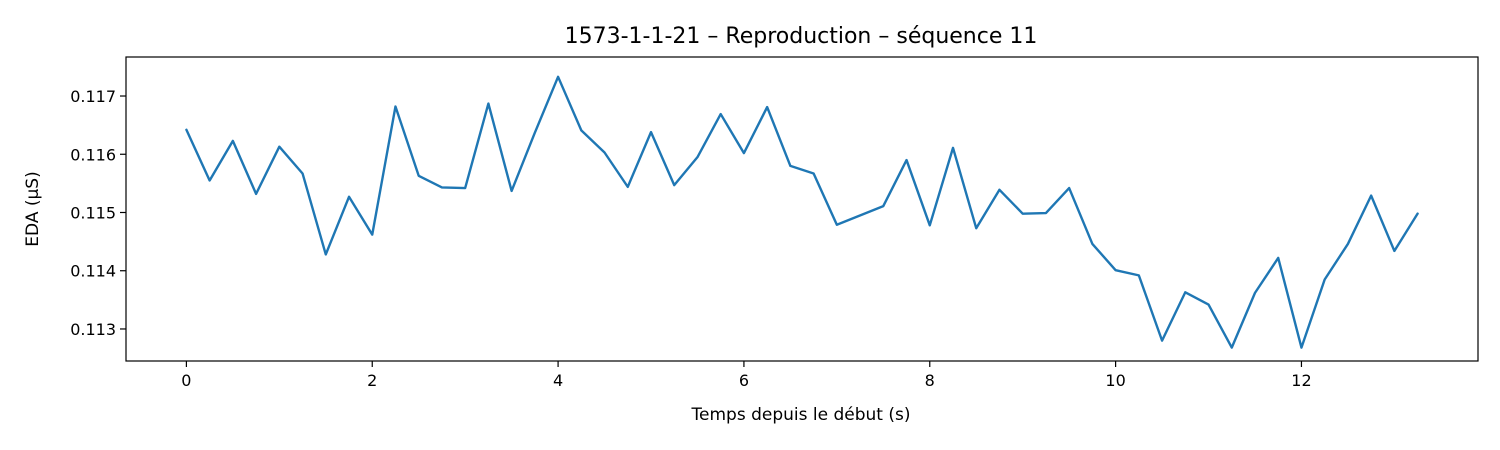 Image resolution: width=1500 pixels, height=450 pixels. Describe the element at coordinates (186, 380) in the screenshot. I see `x-tick-label: 0` at that location.